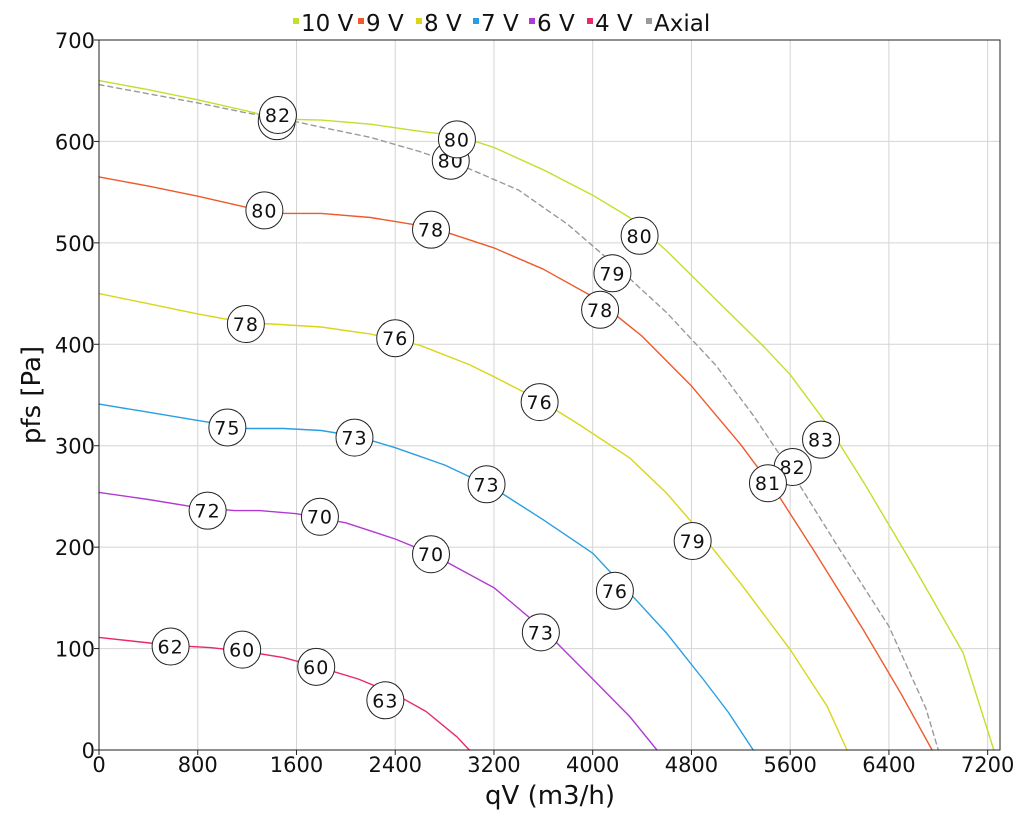  What do you see at coordinates (75, 345) in the screenshot?
I see `y-tick-label: 400` at bounding box center [75, 345].